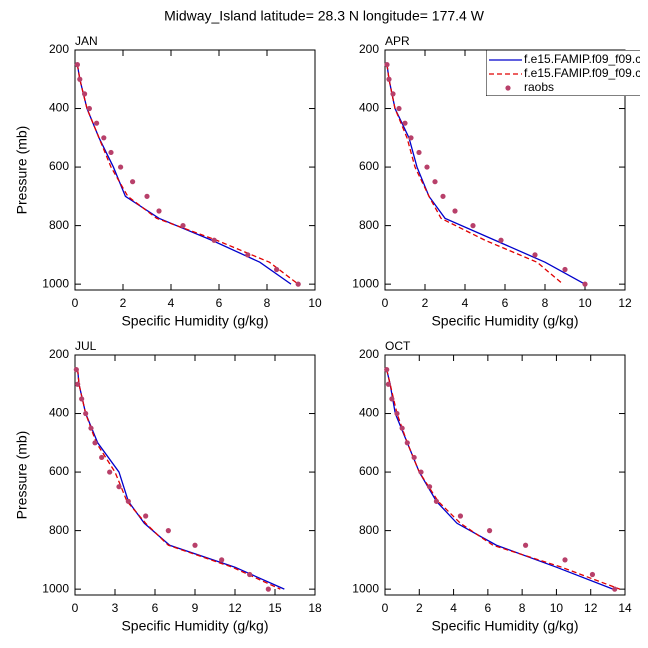  What do you see at coordinates (539, 87) in the screenshot?
I see `legend-label: raobs` at bounding box center [539, 87].